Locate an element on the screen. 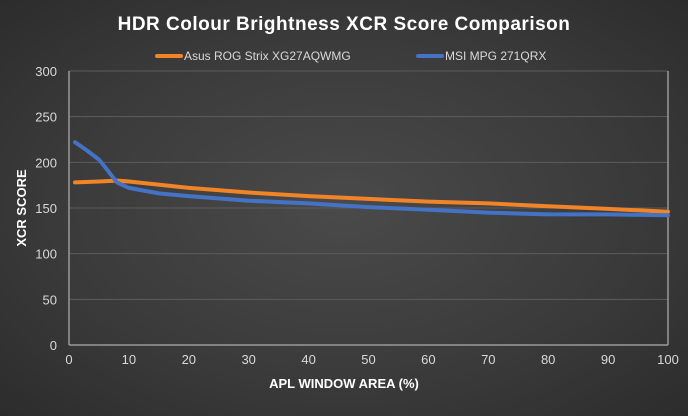 This screenshot has width=688, height=416. y-tick-label: 50 is located at coordinates (50, 299).